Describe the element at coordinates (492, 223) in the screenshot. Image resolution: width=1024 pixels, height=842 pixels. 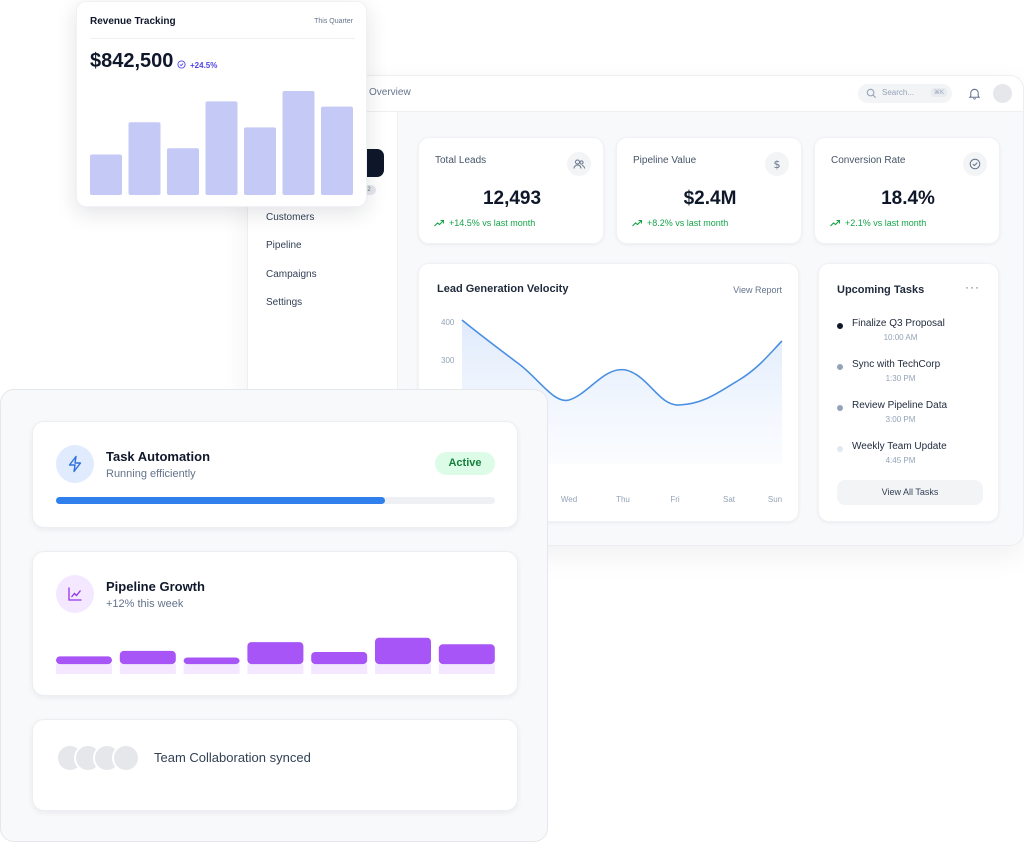
I see `stat-change: +14.5% vs last month` at that location.